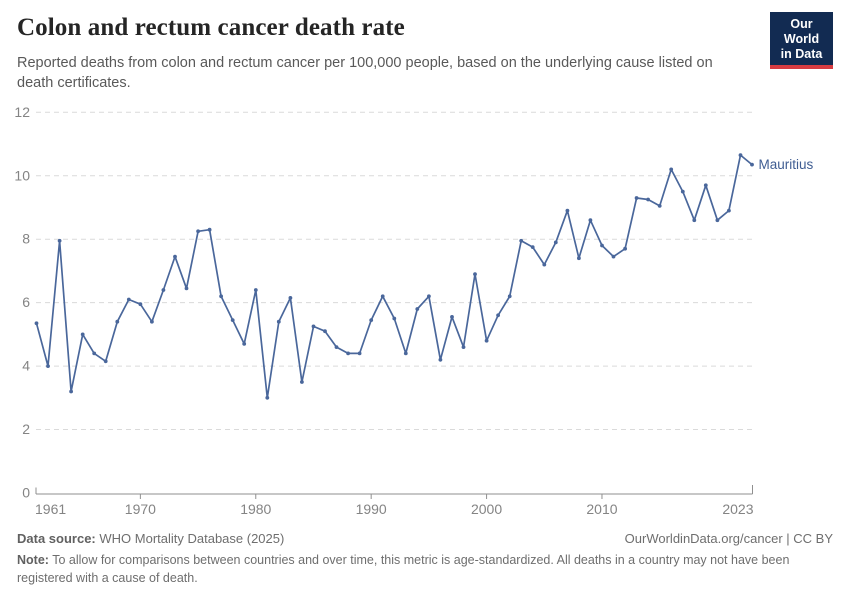  Describe the element at coordinates (26, 366) in the screenshot. I see `y-tick-label: 4` at that location.